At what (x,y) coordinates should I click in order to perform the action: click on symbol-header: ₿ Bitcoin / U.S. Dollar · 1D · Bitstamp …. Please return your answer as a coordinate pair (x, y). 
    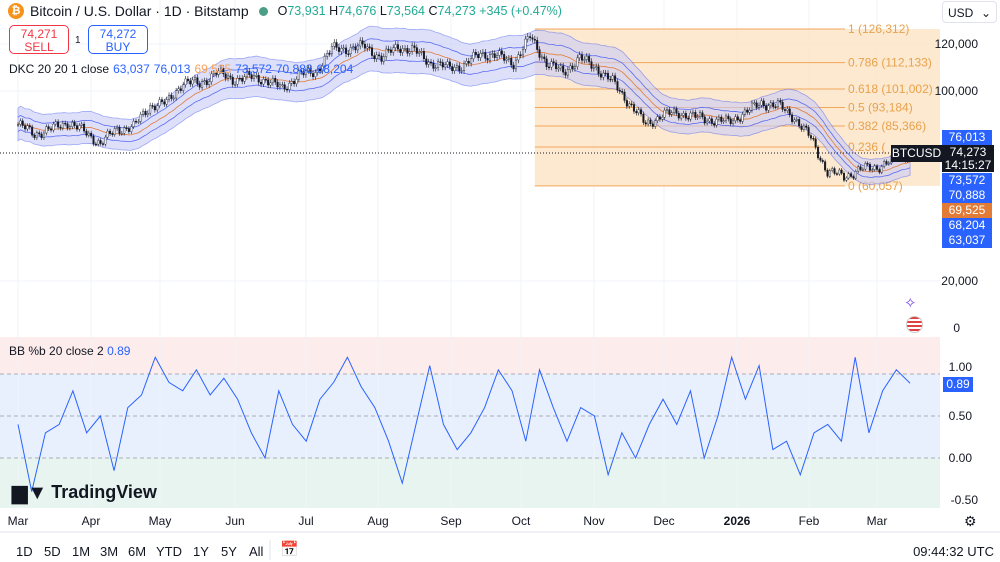
    Looking at the image, I should click on (285, 11).